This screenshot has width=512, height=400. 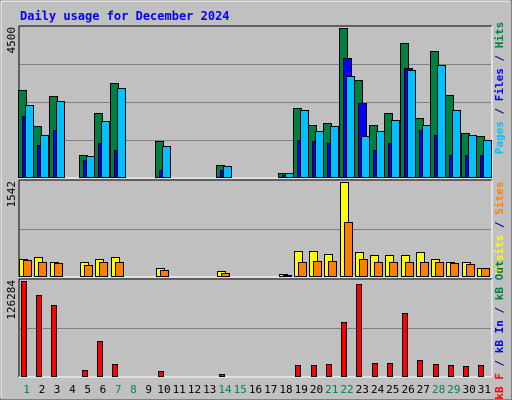 I want to click on chart-title: Daily usage for December 2024, so click(x=125, y=16).